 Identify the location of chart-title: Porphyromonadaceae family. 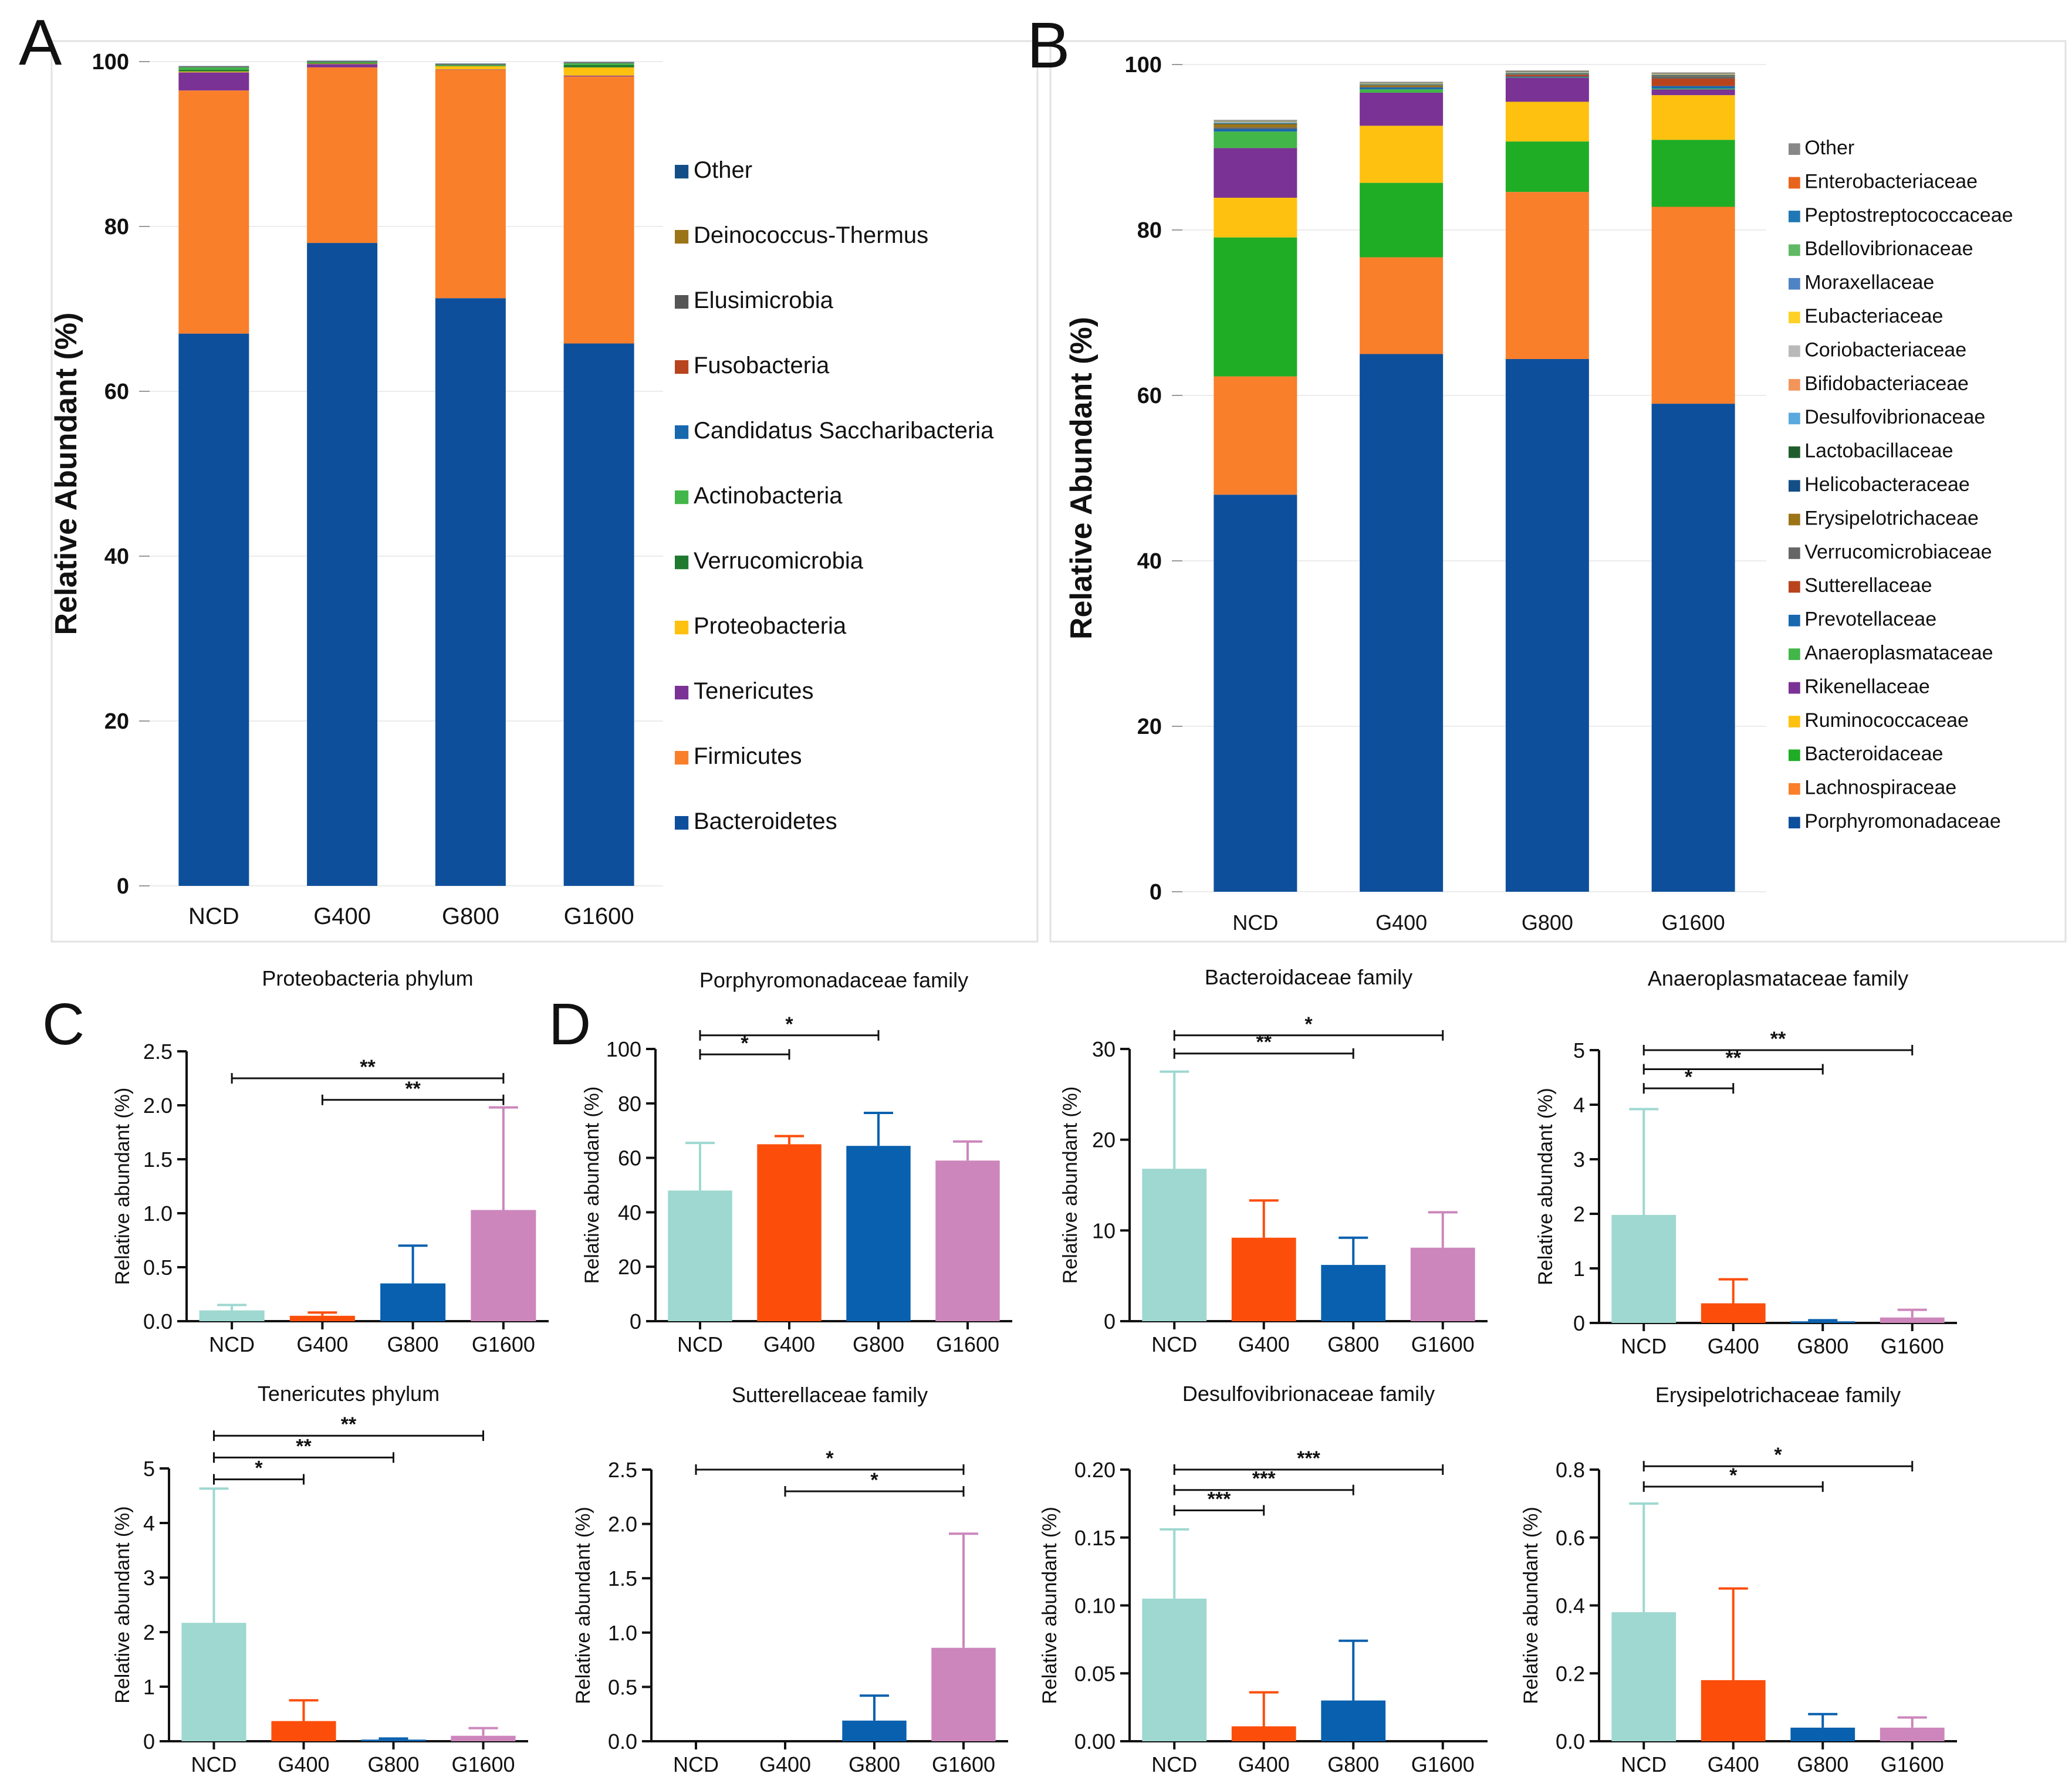
(833, 980).